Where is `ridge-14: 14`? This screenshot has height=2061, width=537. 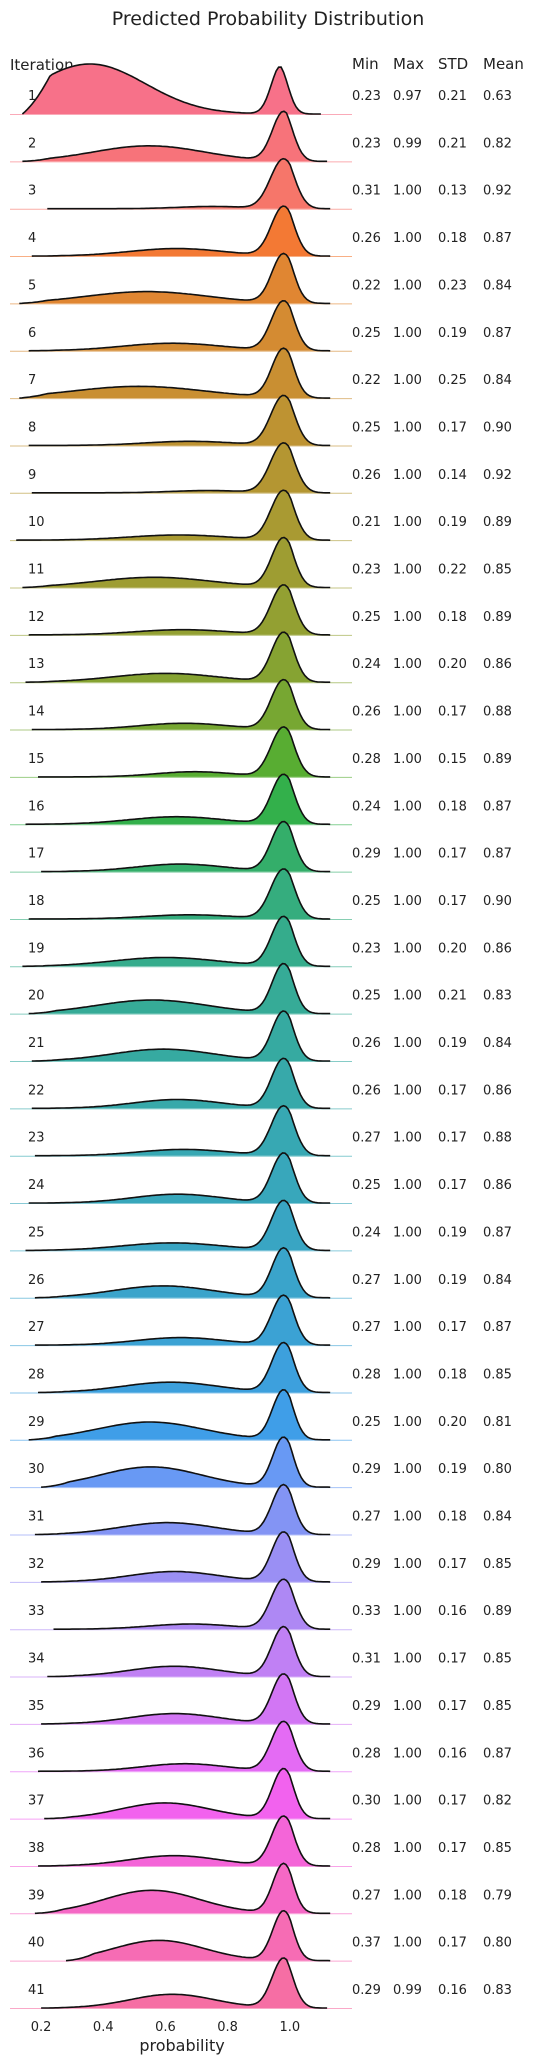 ridge-14: 14 is located at coordinates (181, 704).